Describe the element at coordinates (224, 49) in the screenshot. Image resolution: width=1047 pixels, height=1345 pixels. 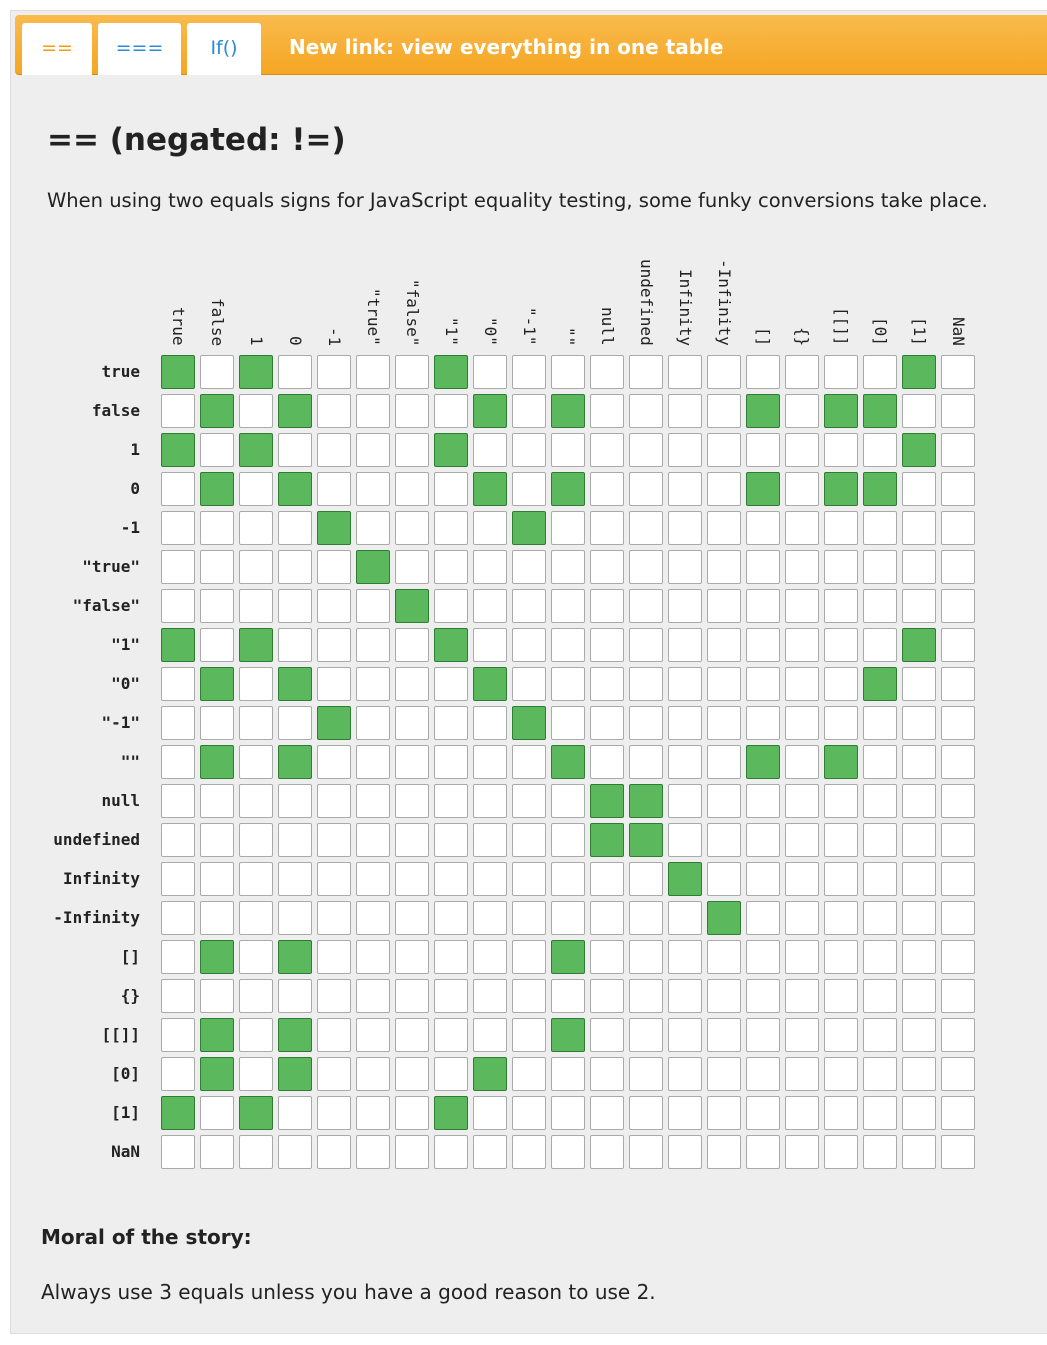
I see `tab: If()` at that location.